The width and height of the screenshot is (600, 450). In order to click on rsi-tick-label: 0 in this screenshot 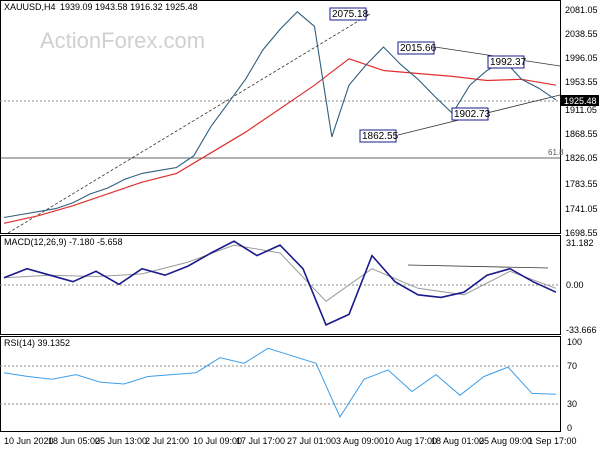, I will do `click(569, 428)`.